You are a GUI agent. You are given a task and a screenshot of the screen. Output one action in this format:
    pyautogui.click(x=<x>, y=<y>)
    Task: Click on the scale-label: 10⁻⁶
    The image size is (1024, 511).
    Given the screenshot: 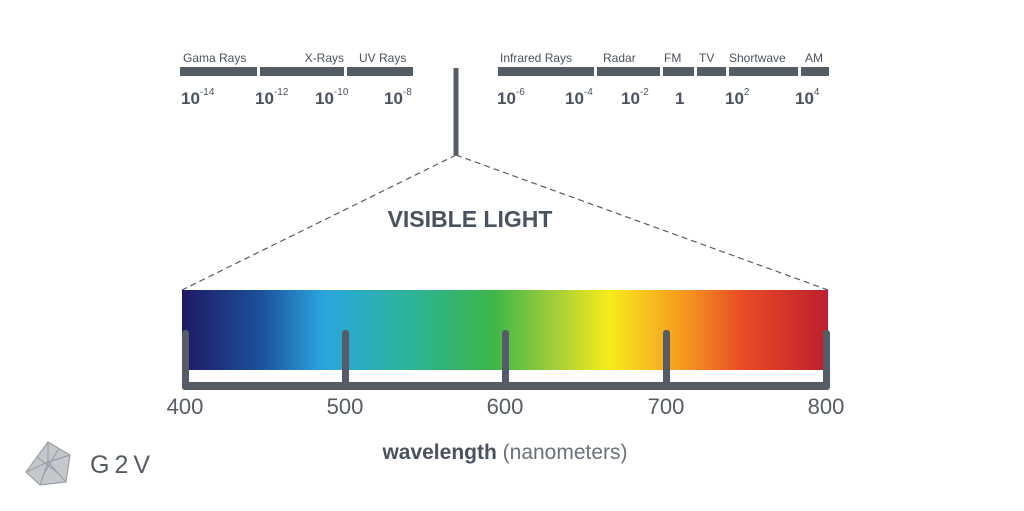 What is the action you would take?
    pyautogui.click(x=511, y=97)
    